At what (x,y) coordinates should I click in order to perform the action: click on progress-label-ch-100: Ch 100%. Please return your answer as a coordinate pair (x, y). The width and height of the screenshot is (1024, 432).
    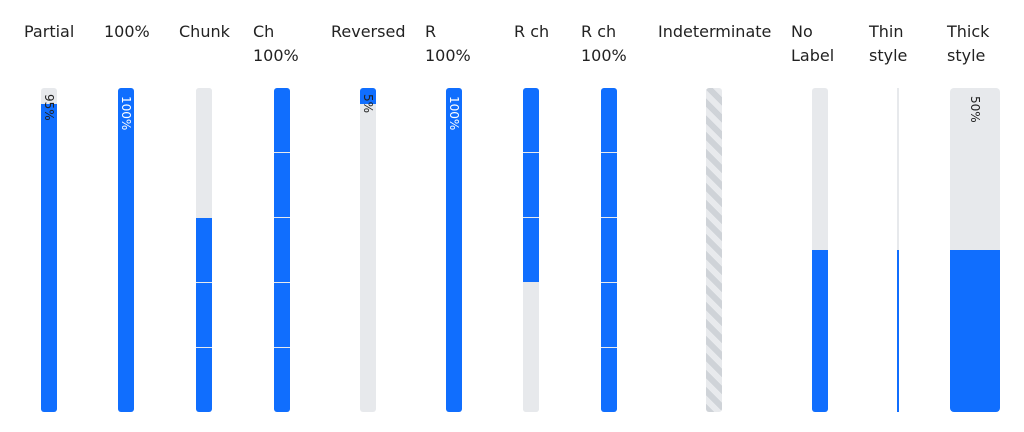
    Looking at the image, I should click on (276, 44).